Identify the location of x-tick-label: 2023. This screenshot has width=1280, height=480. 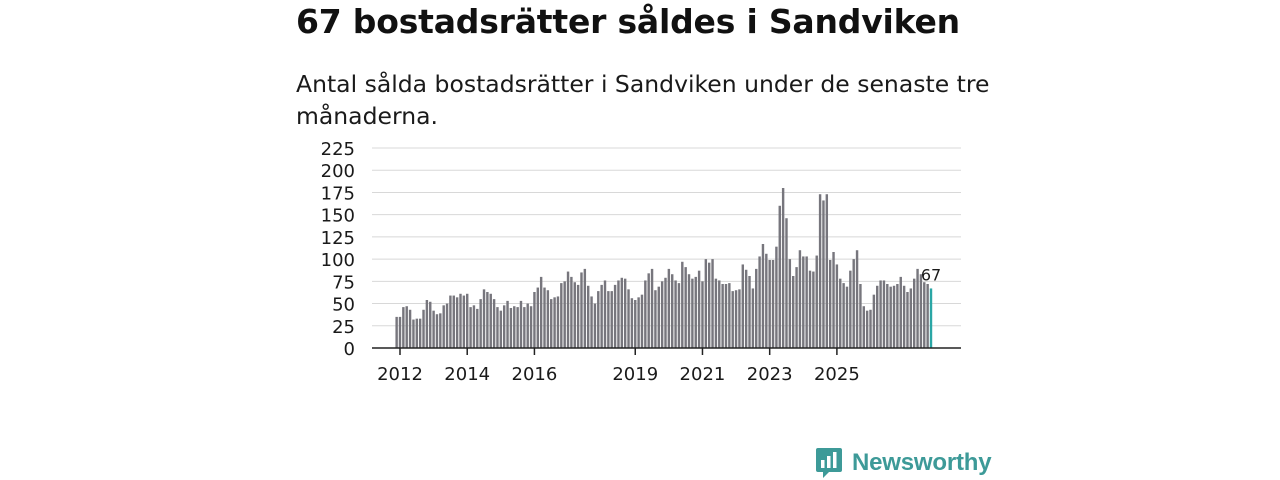
(770, 374).